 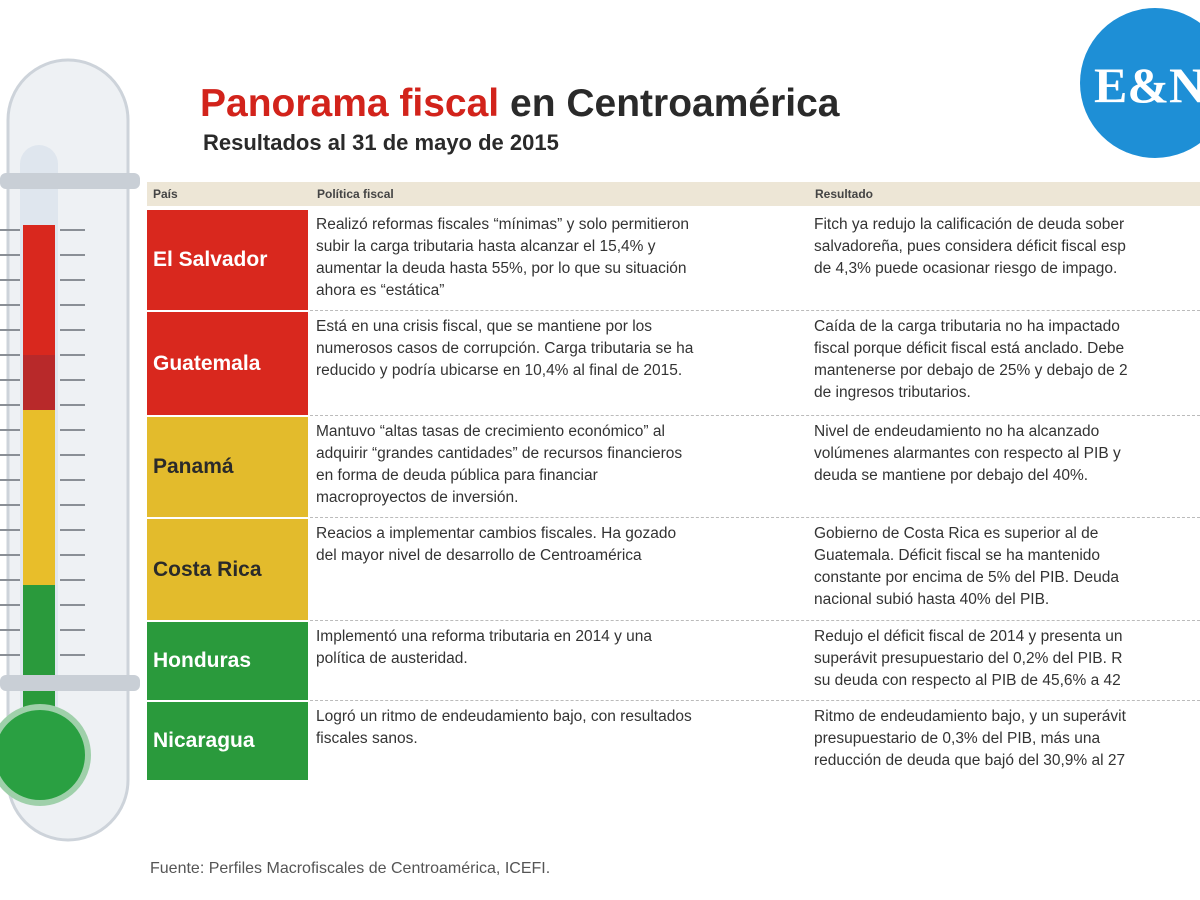 What do you see at coordinates (380, 290) in the screenshot?
I see `policy-line: ahora es “estática”` at bounding box center [380, 290].